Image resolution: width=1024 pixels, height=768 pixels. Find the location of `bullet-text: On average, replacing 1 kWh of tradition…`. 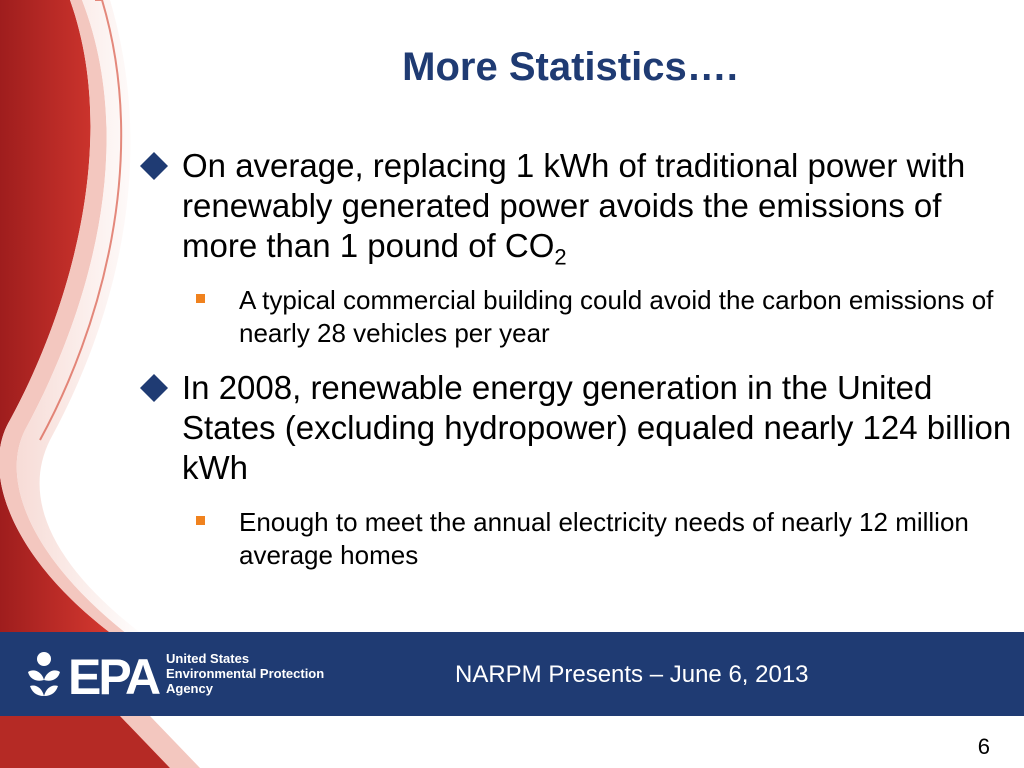

bullet-text: On average, replacing 1 kWh of tradition… is located at coordinates (597, 212).